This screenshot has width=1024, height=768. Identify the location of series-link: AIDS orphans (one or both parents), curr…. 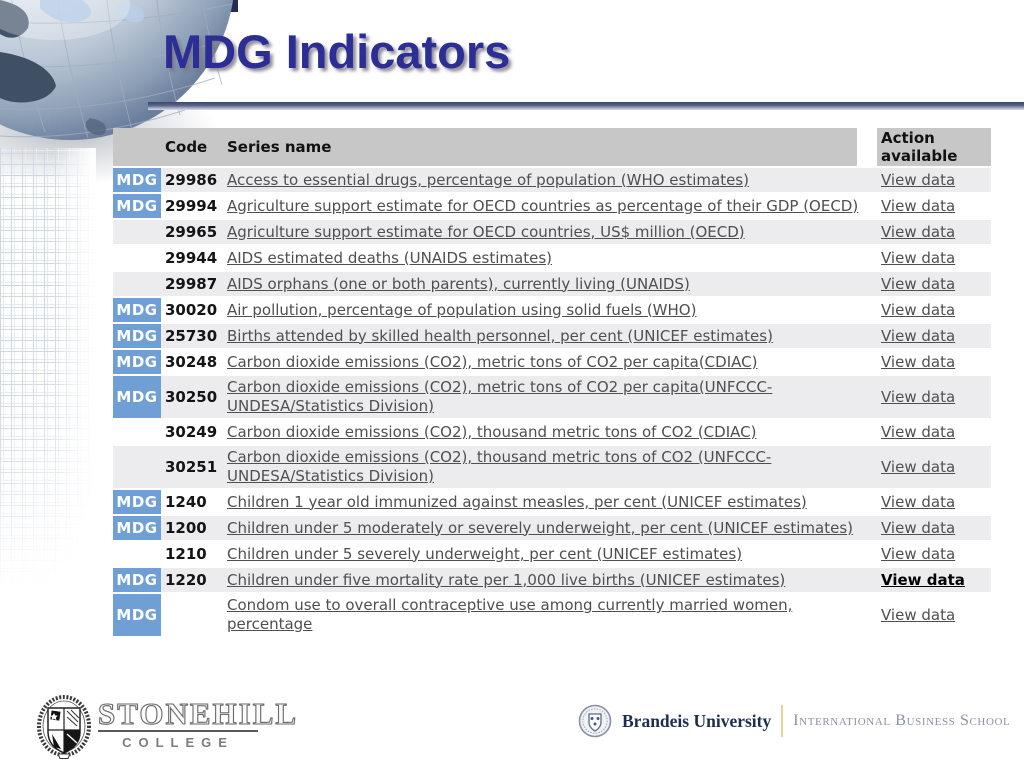
(458, 283).